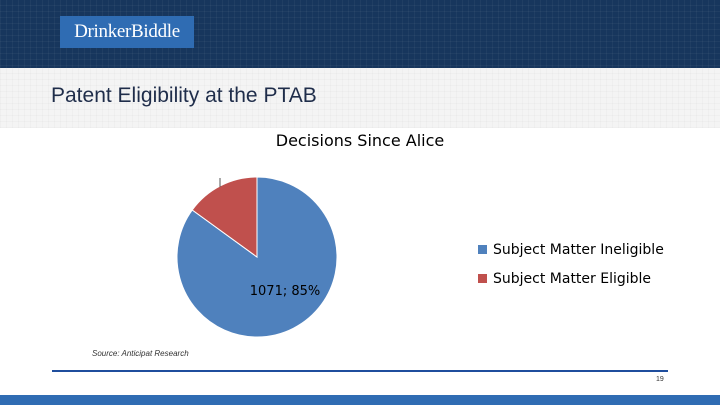 The height and width of the screenshot is (405, 720). I want to click on slide-title: Patent Eligibility at the PTAB, so click(184, 95).